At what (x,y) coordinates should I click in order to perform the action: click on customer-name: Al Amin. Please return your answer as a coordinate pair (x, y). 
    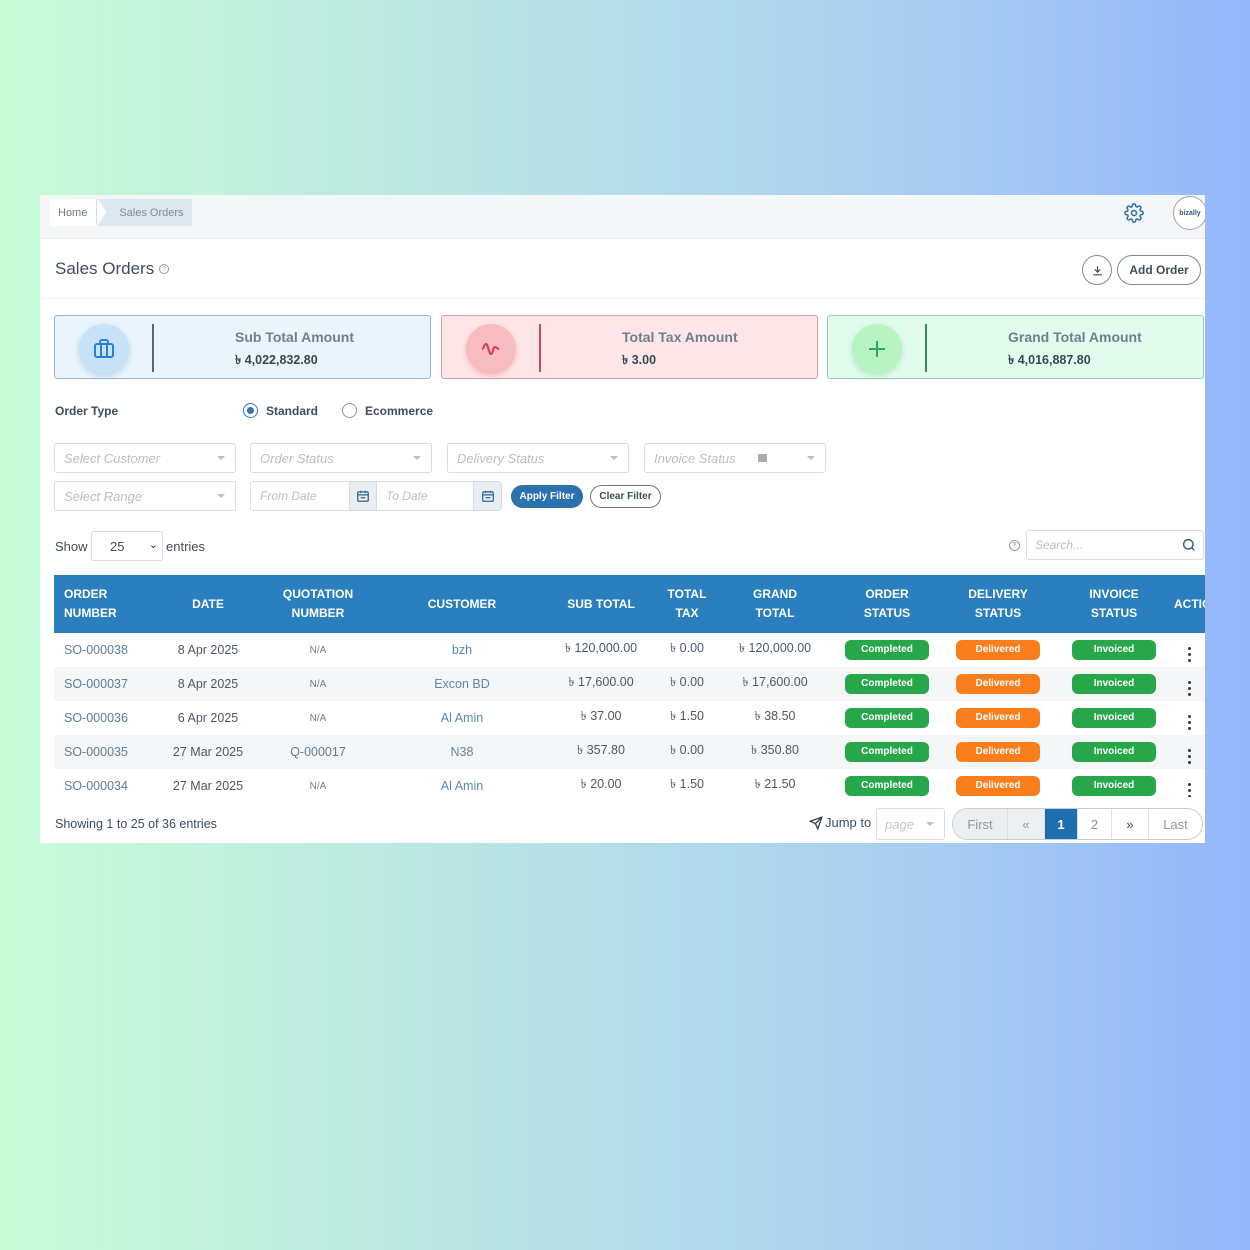
    Looking at the image, I should click on (462, 786).